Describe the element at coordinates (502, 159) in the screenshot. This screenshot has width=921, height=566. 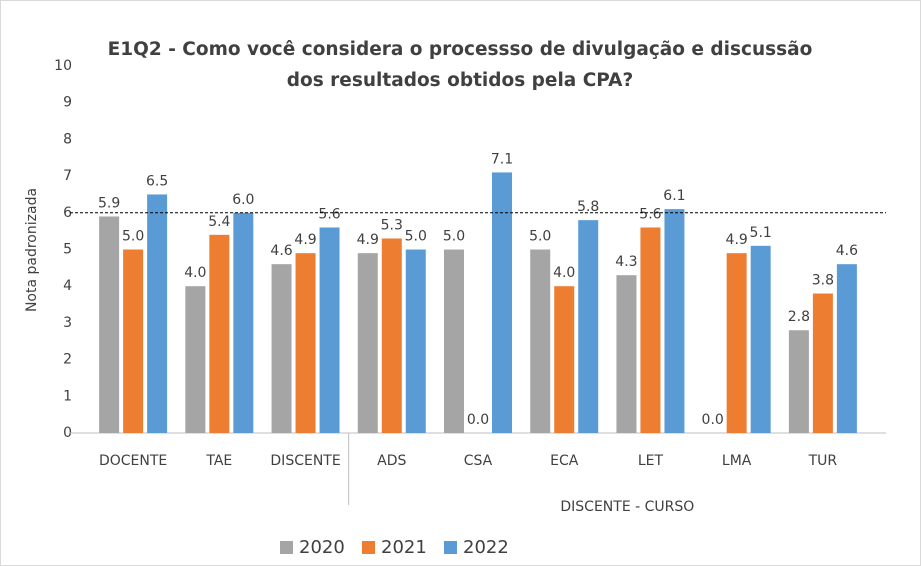
I see `data-label: 7.1` at that location.